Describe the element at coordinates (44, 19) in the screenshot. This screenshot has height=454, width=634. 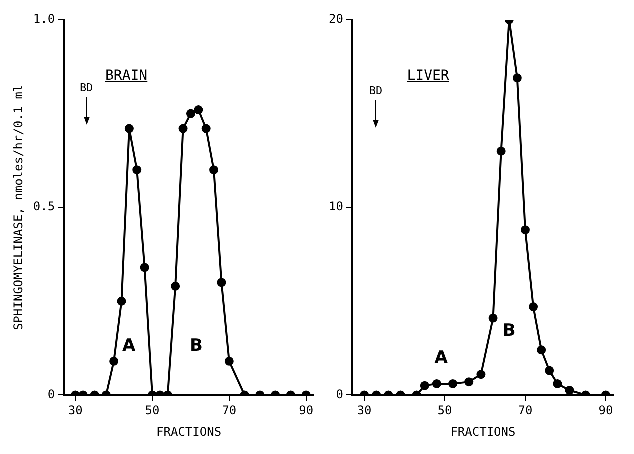
I see `y-tick-label: 1.0` at that location.